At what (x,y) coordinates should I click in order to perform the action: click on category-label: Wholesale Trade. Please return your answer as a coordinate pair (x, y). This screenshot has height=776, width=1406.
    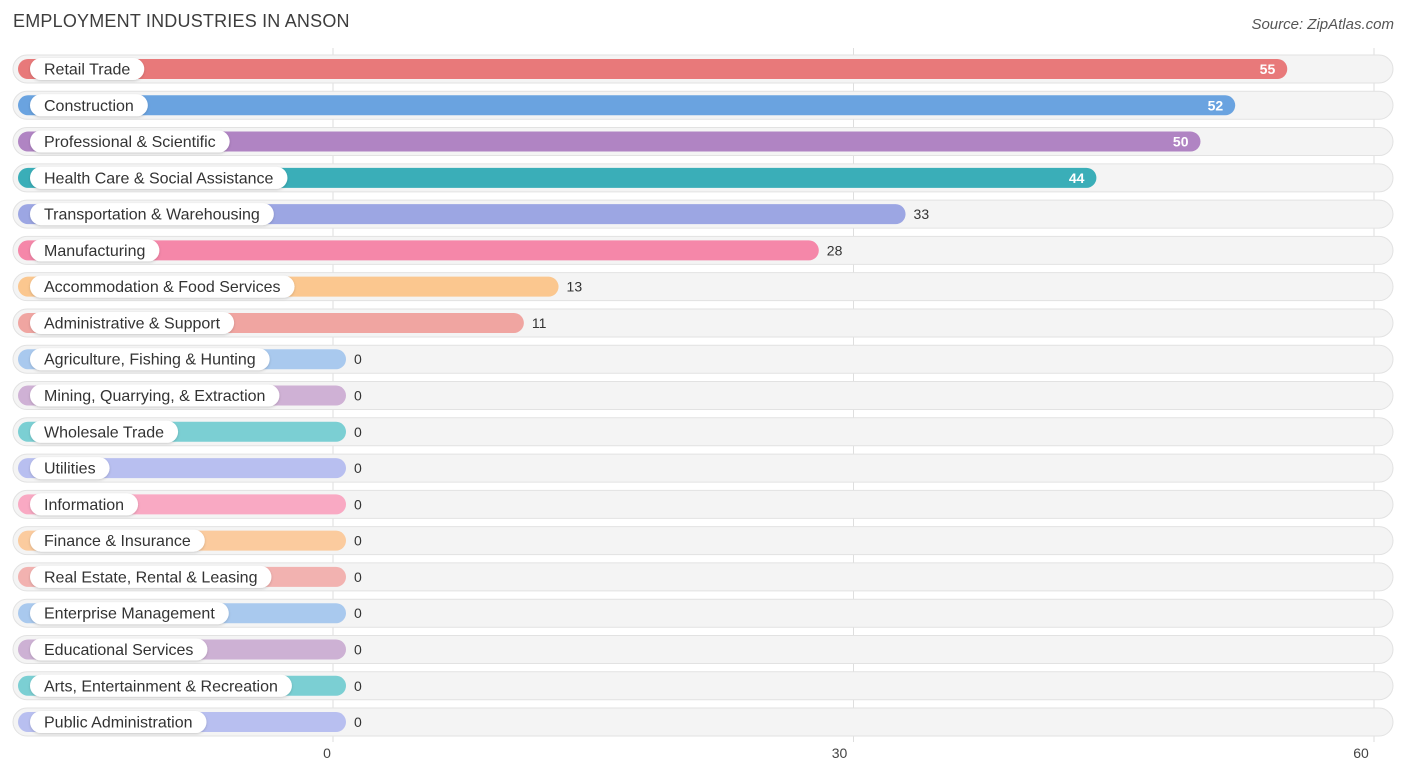
    Looking at the image, I should click on (104, 432).